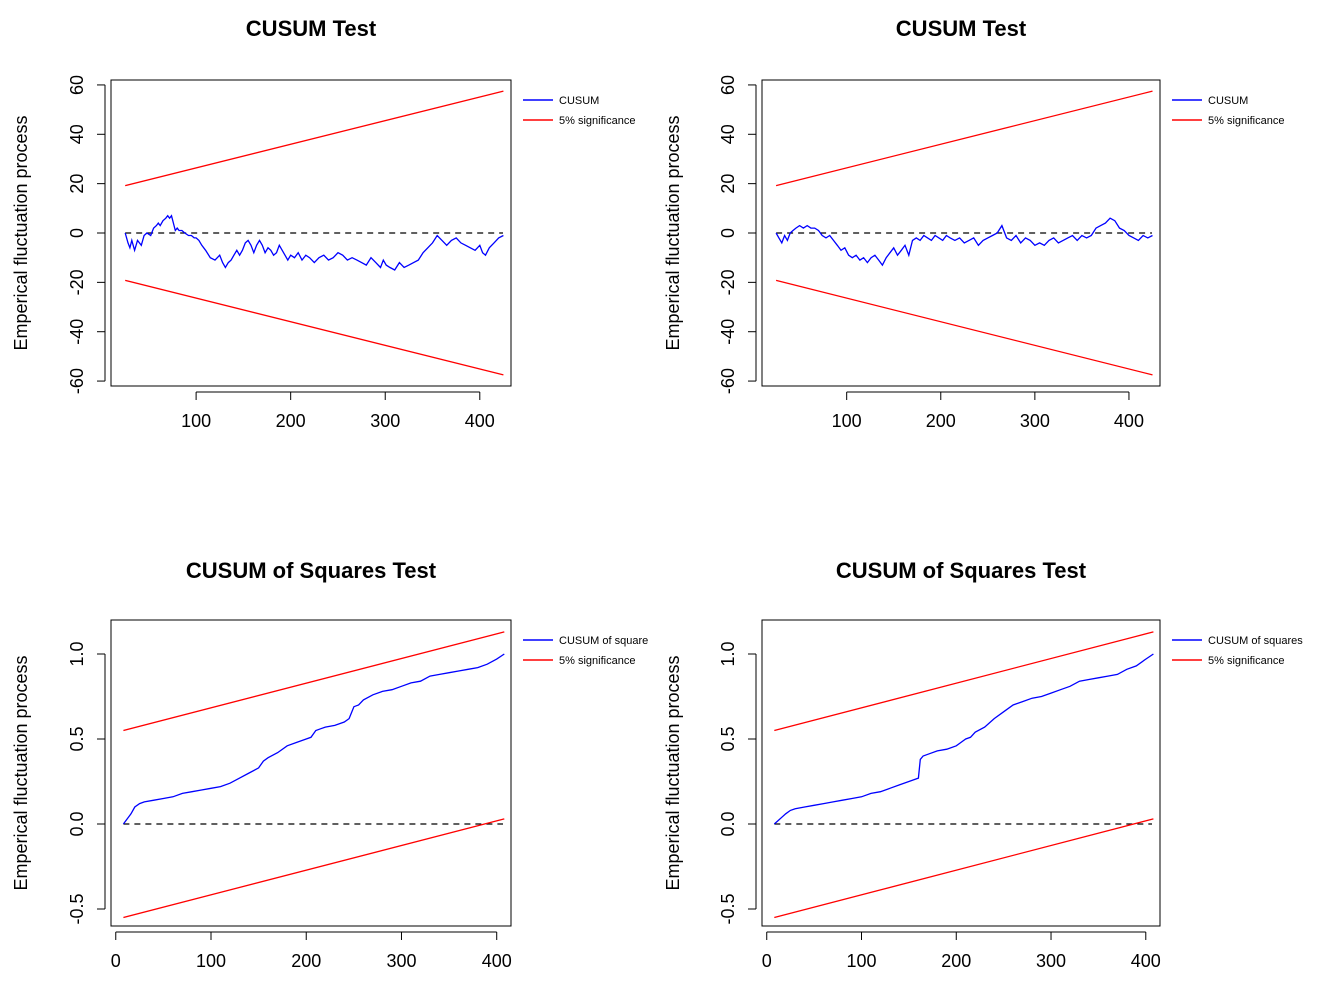 This screenshot has width=1319, height=985. What do you see at coordinates (1255, 641) in the screenshot?
I see `legend-label: CUSUM of squares` at bounding box center [1255, 641].